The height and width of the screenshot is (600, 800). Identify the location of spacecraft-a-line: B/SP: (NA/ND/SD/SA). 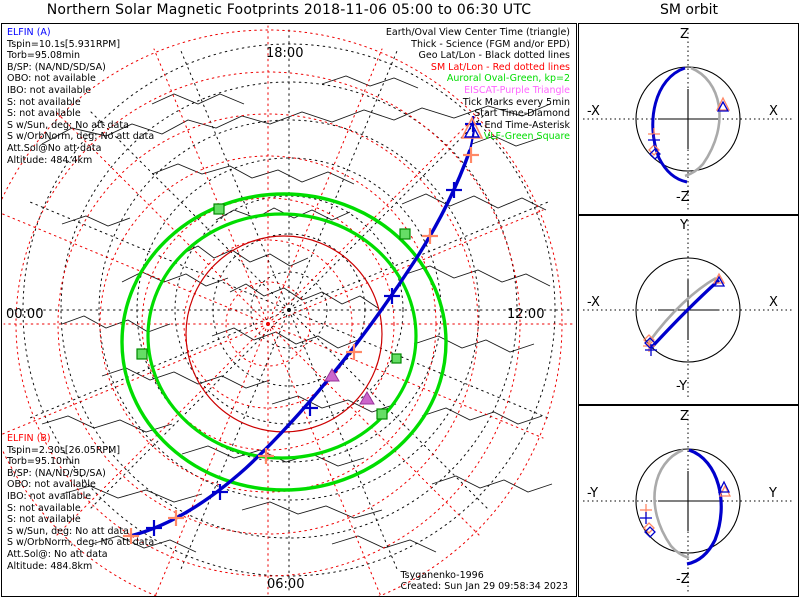
(56, 67).